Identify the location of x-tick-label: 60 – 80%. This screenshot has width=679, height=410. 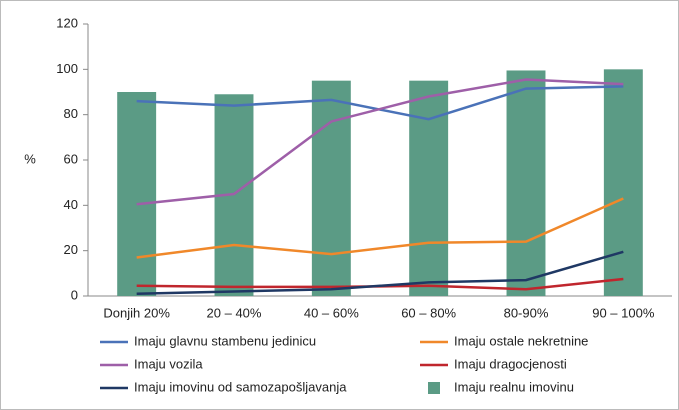
(428, 312).